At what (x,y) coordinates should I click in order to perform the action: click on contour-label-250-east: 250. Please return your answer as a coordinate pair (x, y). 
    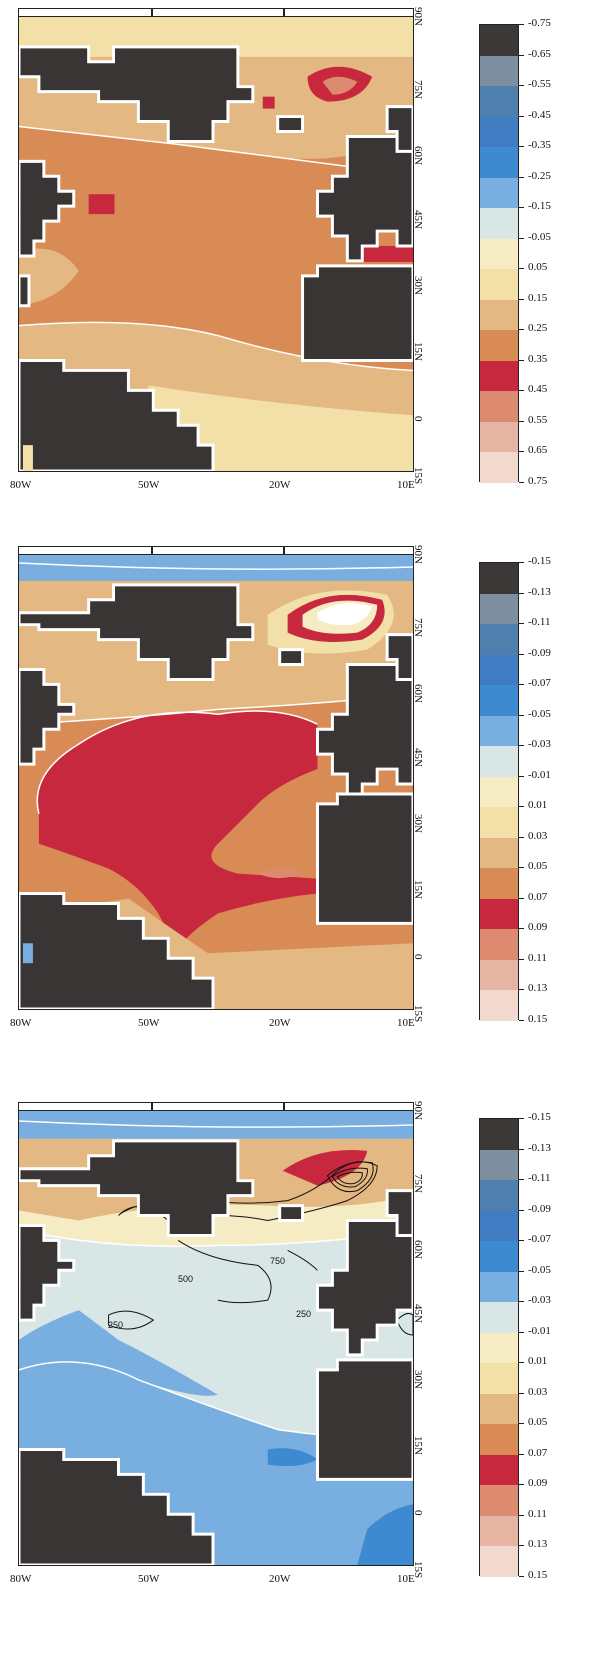
    Looking at the image, I should click on (304, 1314).